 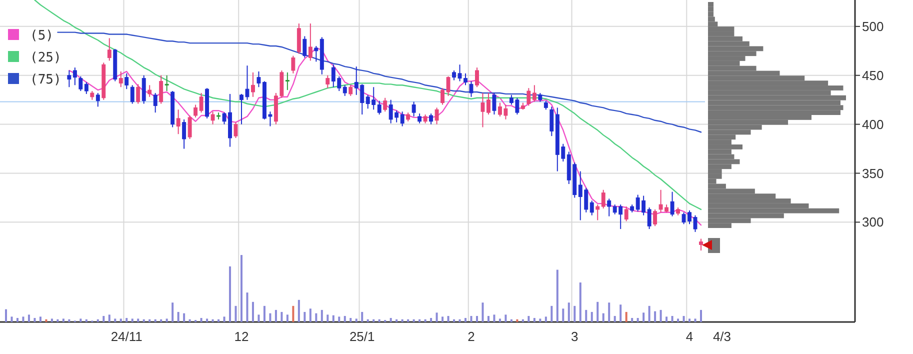 What do you see at coordinates (574, 336) in the screenshot?
I see `x-tick-label: 3` at bounding box center [574, 336].